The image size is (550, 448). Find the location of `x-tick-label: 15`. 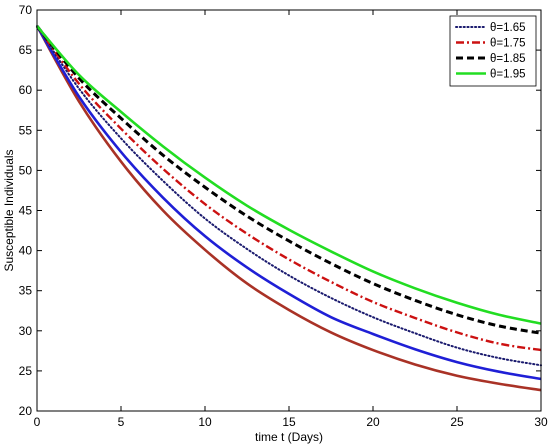

x-tick-label: 15 is located at coordinates (289, 422).